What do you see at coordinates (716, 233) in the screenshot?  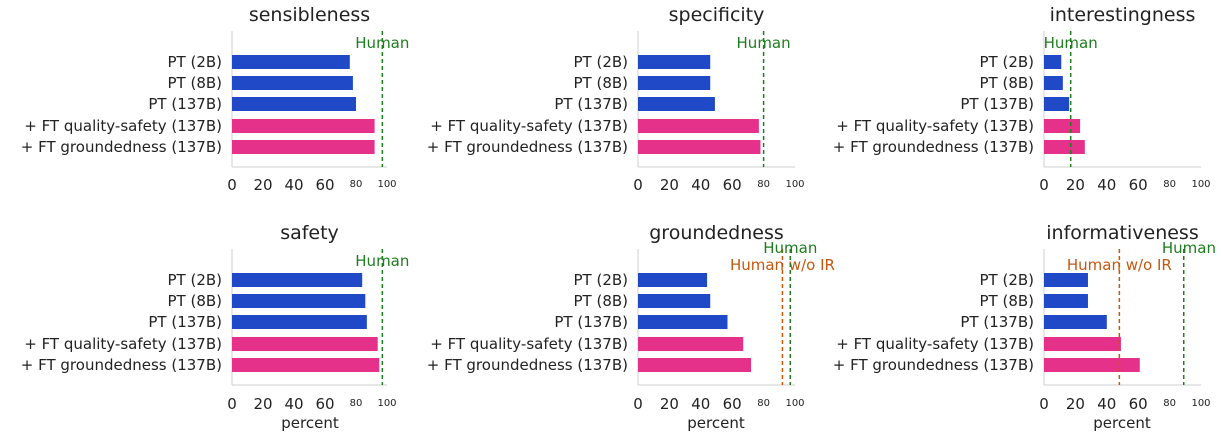 I see `chart-title: groundedness` at bounding box center [716, 233].